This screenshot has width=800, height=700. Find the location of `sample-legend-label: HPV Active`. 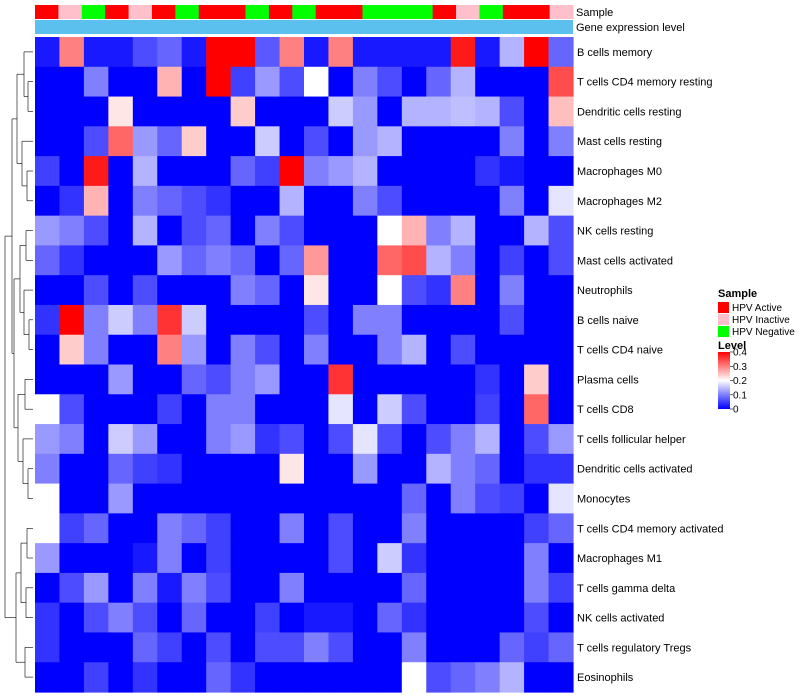

sample-legend-label: HPV Active is located at coordinates (757, 308).